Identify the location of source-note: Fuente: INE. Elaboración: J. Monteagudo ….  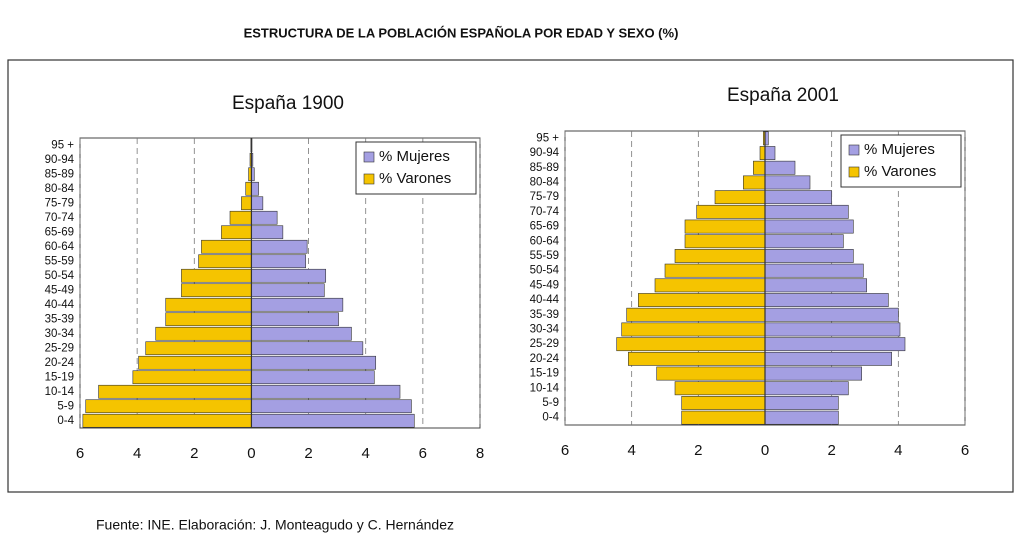
(275, 525).